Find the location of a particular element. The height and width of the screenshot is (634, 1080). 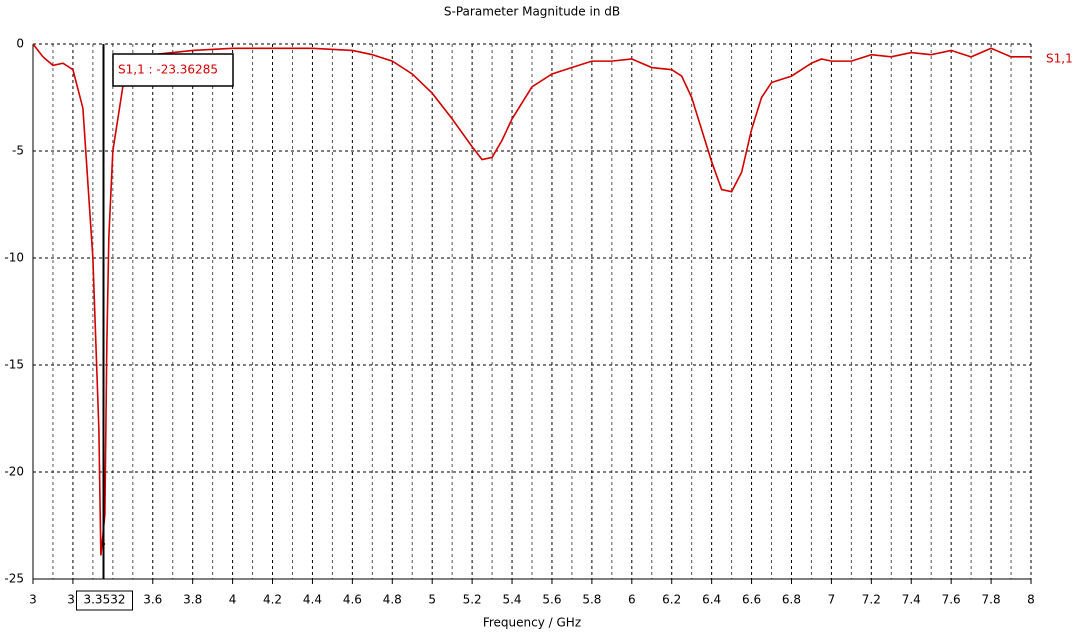

x-tick-label: 6.6 is located at coordinates (751, 600).